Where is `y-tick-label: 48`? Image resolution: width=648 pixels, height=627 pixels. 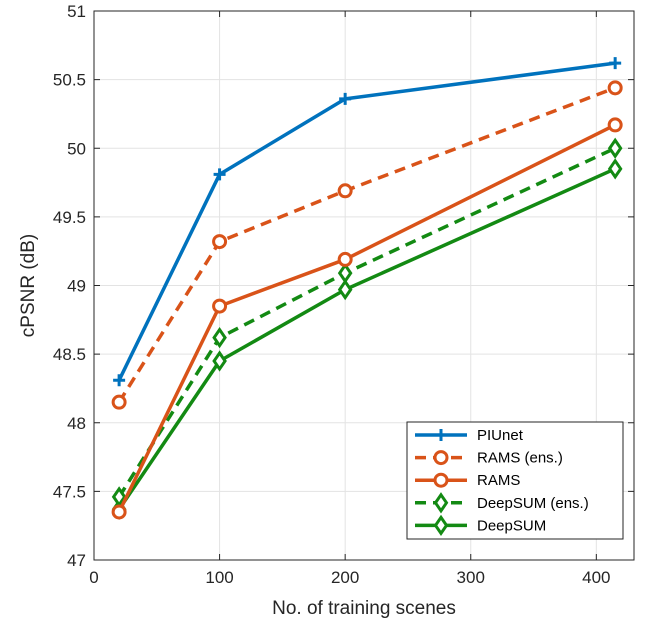 y-tick-label: 48 is located at coordinates (76, 423).